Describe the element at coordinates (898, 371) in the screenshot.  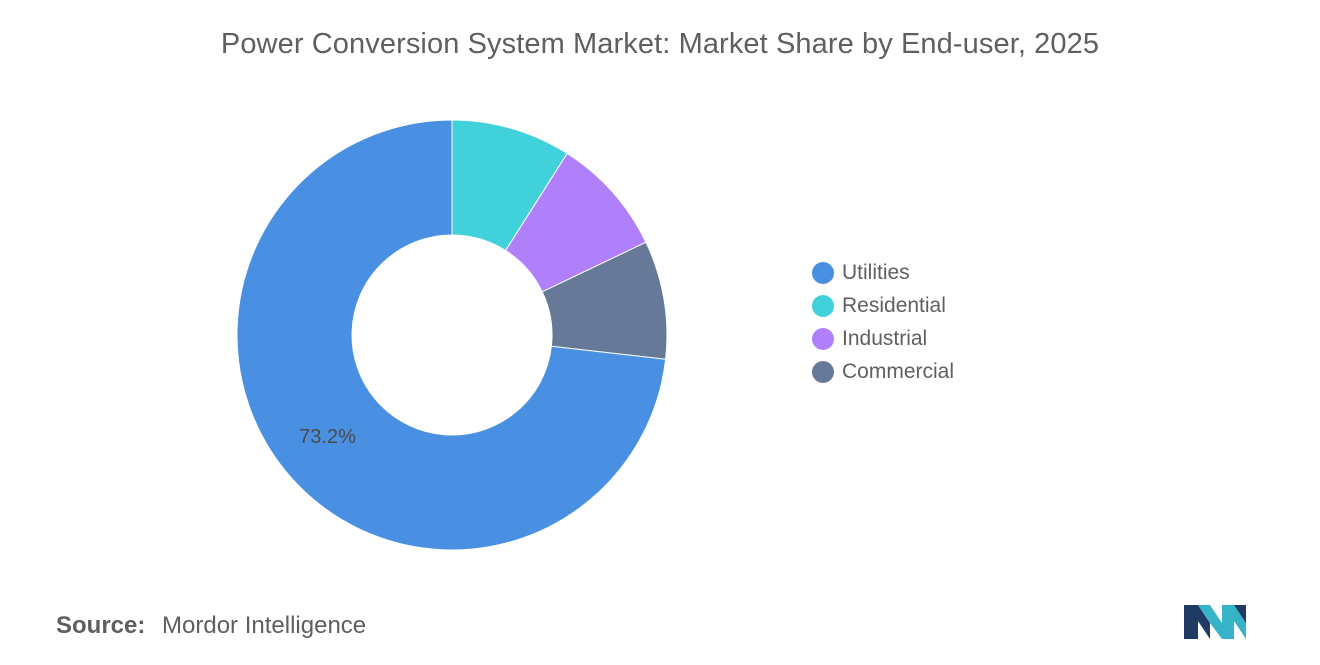
I see `legend-label: Commercial` at that location.